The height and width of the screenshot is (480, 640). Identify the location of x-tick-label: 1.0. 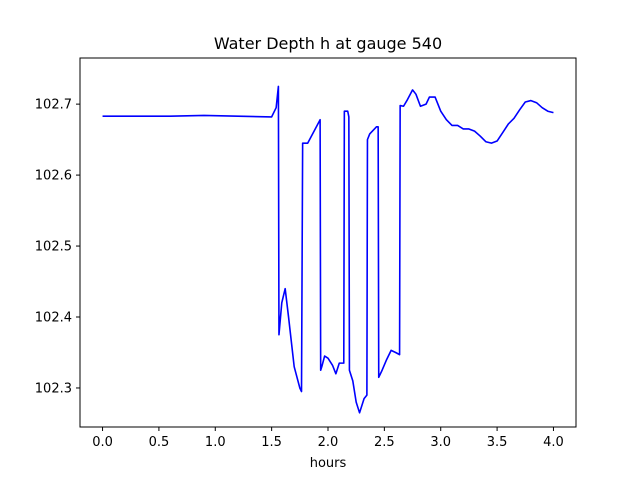
(215, 442).